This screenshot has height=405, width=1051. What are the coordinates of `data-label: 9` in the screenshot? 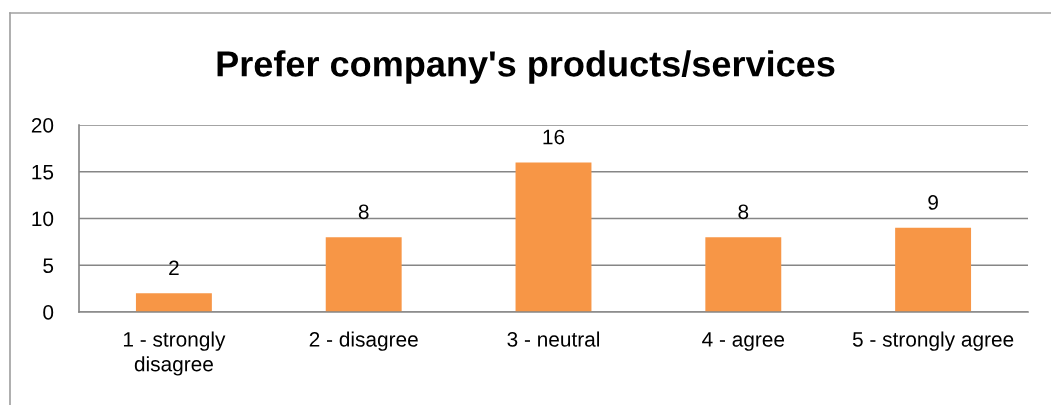 It's located at (933, 202).